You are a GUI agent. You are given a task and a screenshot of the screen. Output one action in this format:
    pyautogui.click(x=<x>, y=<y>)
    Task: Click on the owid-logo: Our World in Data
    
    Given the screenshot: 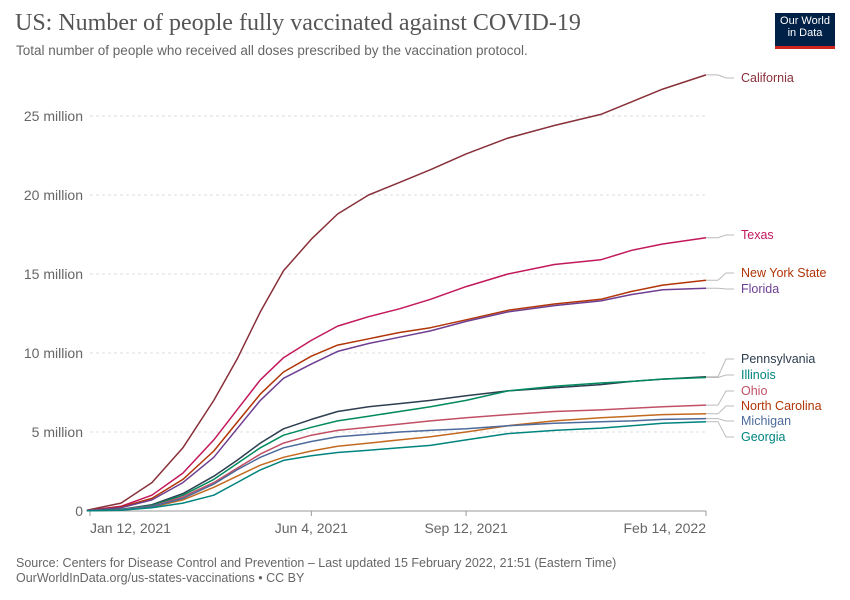 What is the action you would take?
    pyautogui.click(x=805, y=31)
    